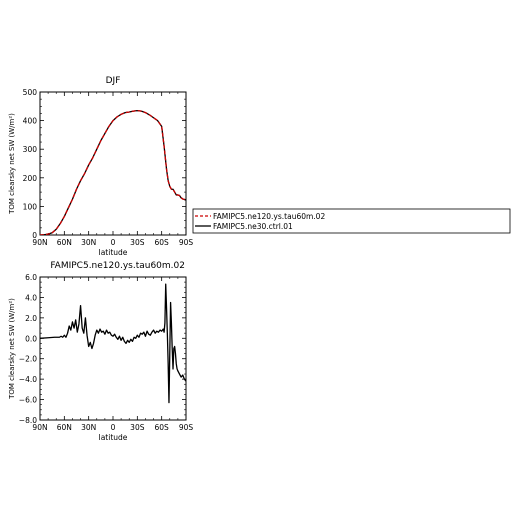 This screenshot has height=520, width=521. I want to click on chart0-x-tick-label: 0, so click(113, 242).